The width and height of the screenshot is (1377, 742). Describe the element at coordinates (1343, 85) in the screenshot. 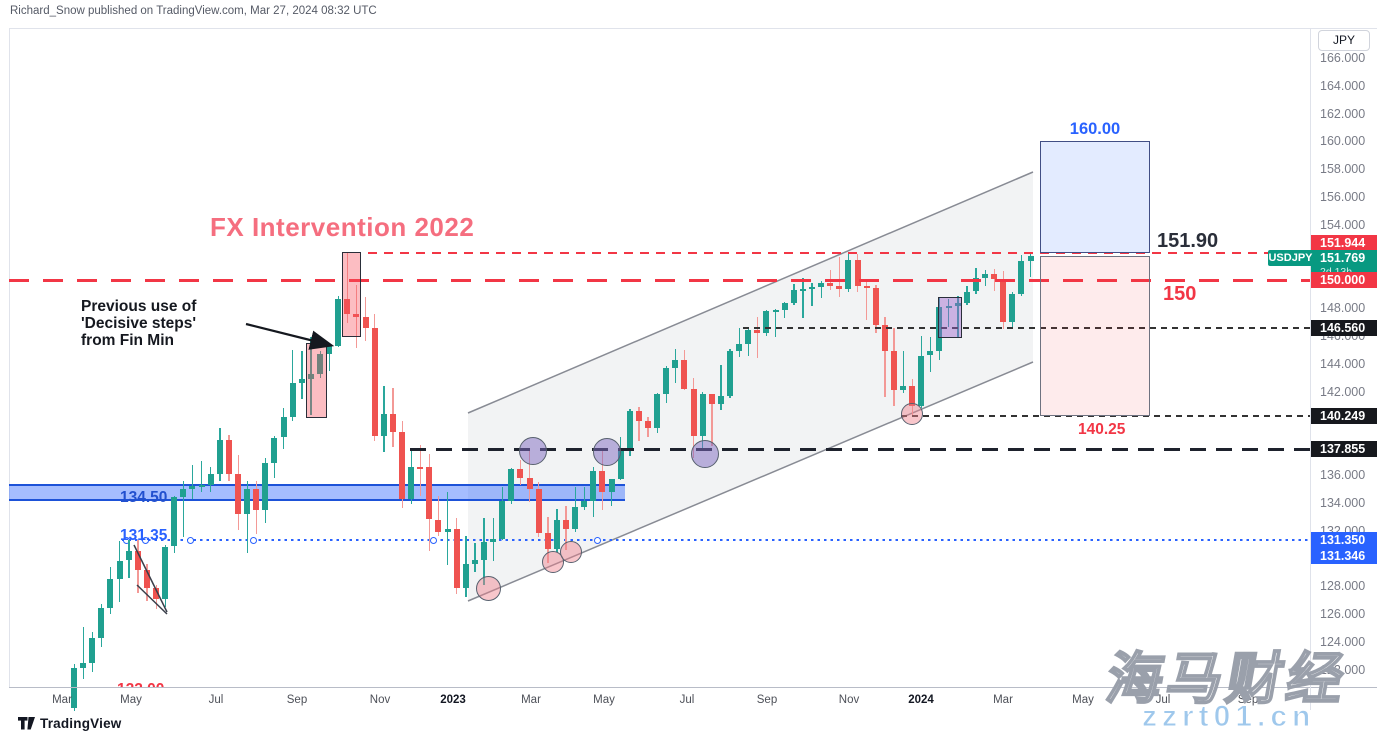

I see `y-axis-tick-label: 164.000` at that location.